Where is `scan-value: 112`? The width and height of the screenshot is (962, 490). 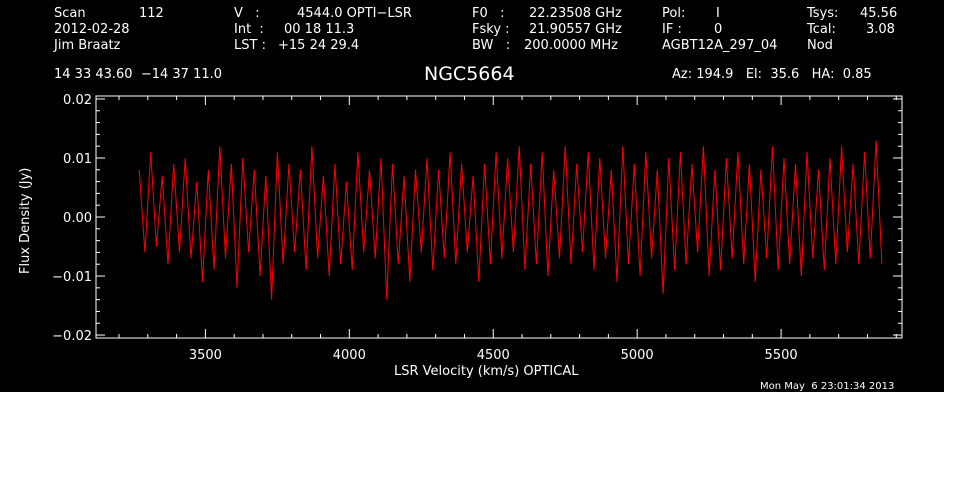 scan-value: 112 is located at coordinates (151, 13).